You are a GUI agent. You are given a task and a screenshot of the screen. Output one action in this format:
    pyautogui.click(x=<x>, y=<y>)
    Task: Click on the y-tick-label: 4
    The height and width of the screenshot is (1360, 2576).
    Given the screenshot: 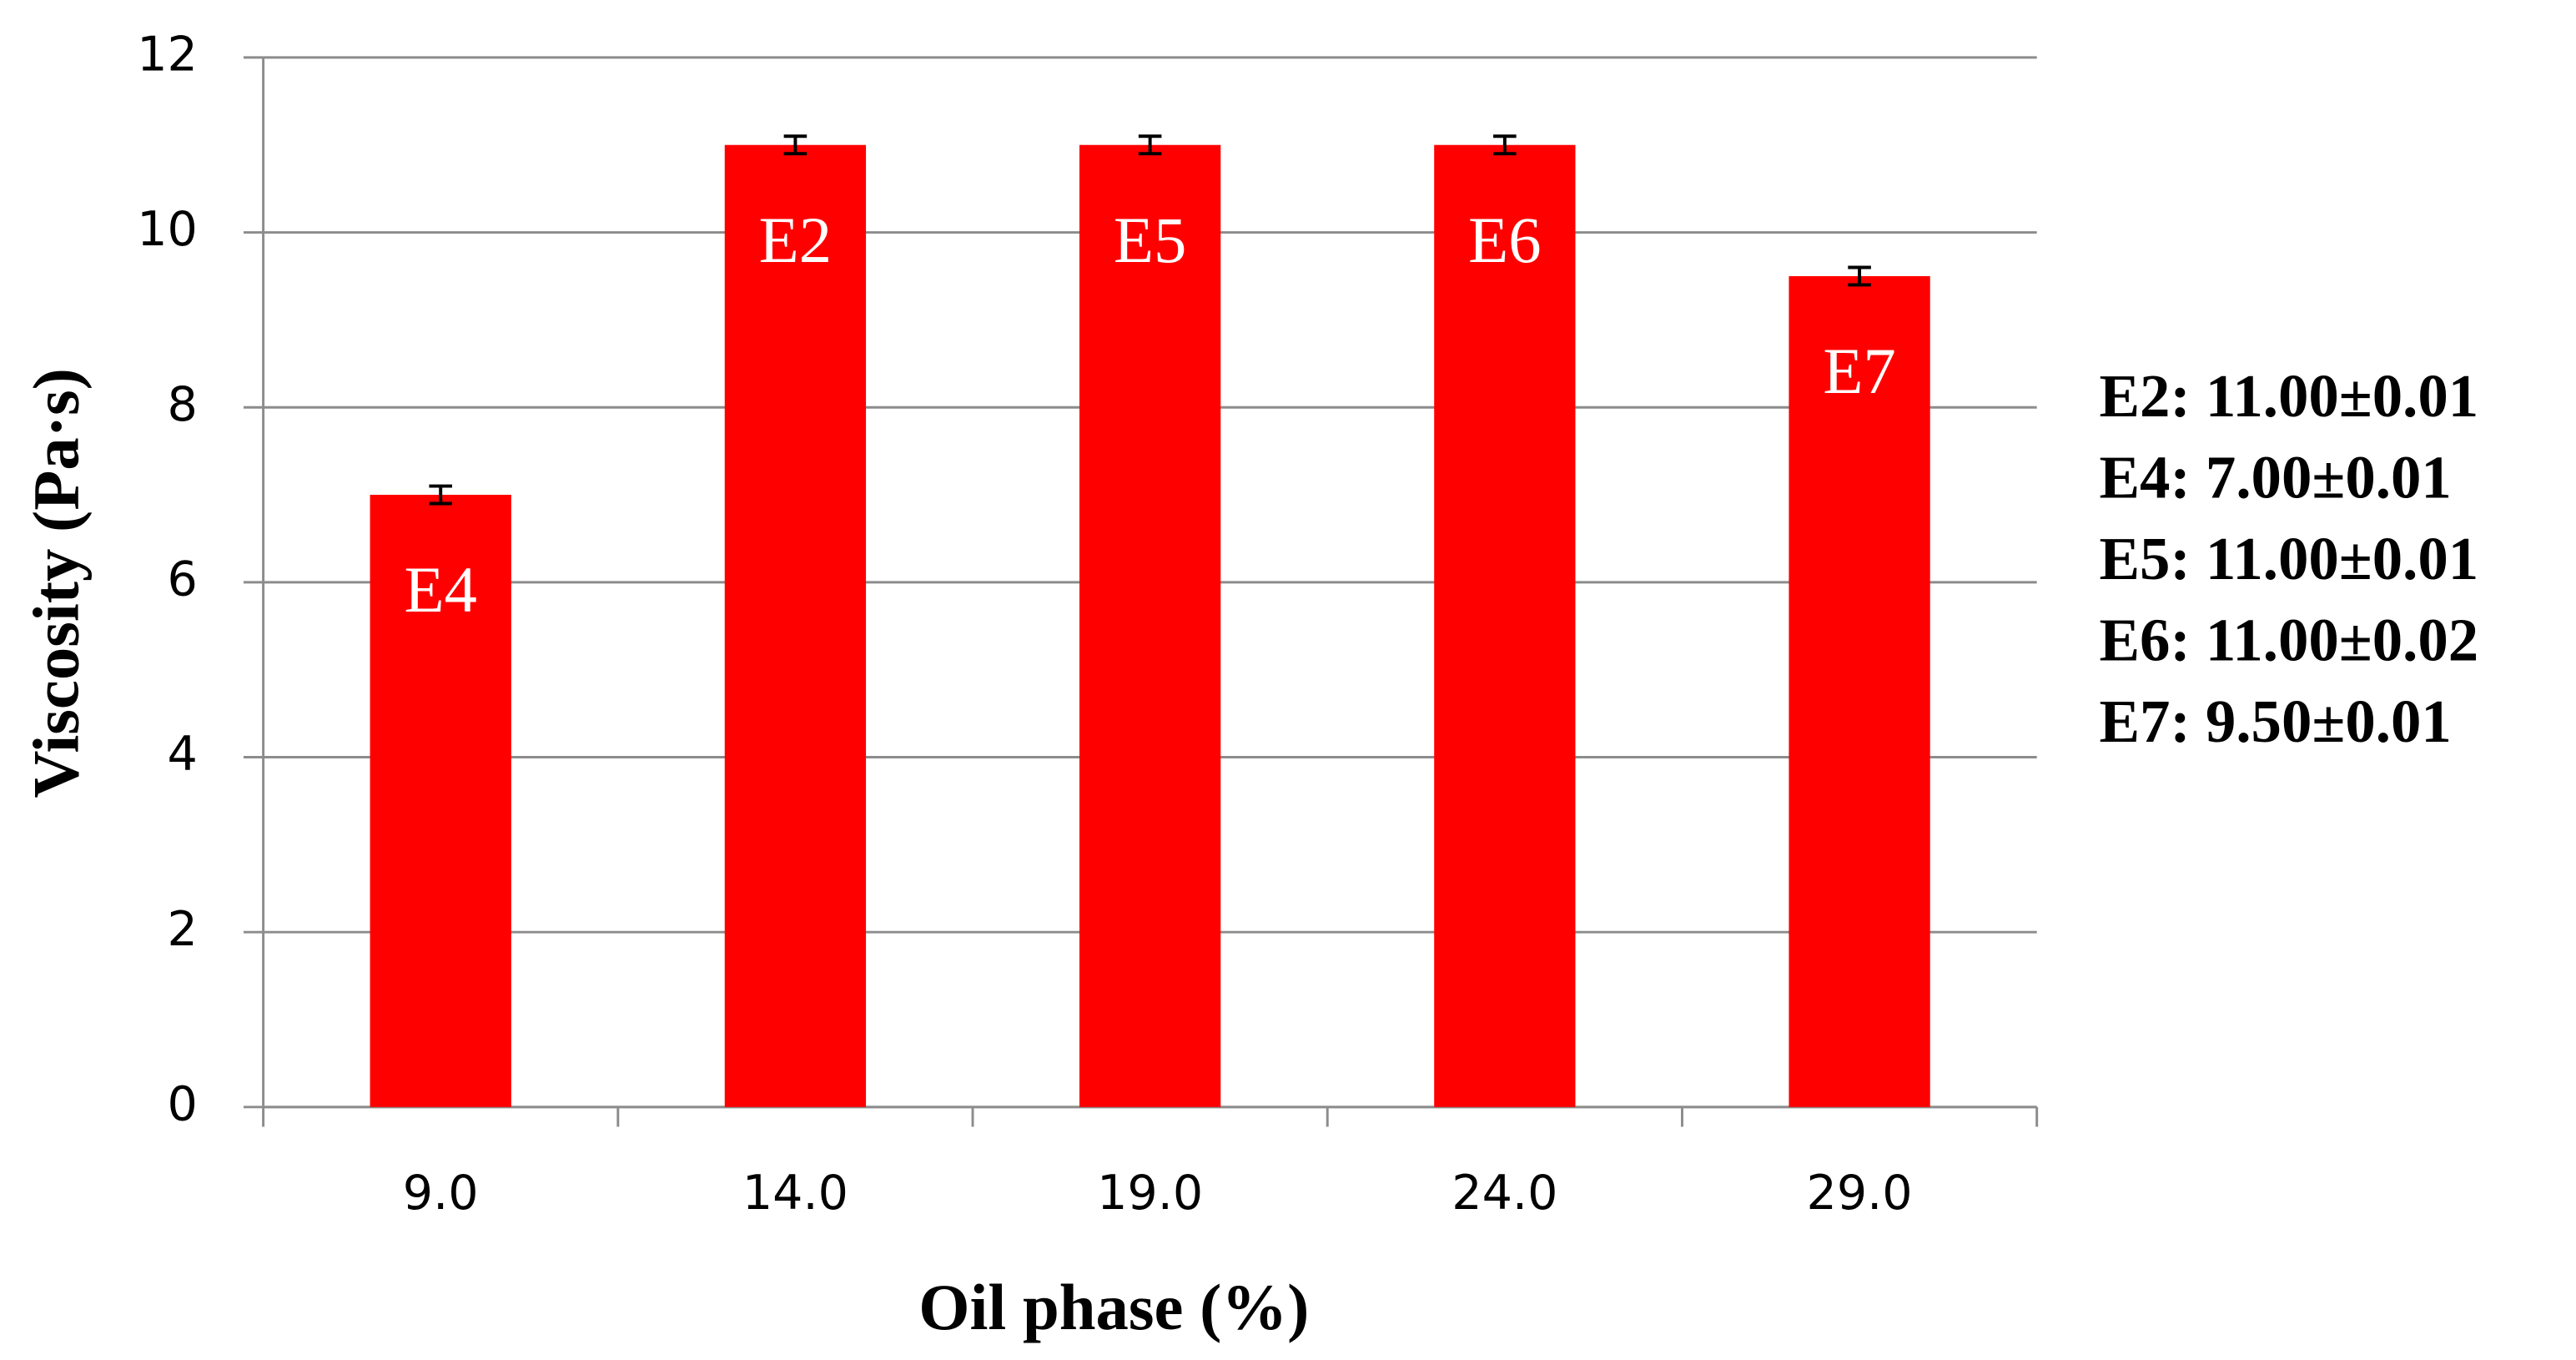 What is the action you would take?
    pyautogui.click(x=183, y=754)
    